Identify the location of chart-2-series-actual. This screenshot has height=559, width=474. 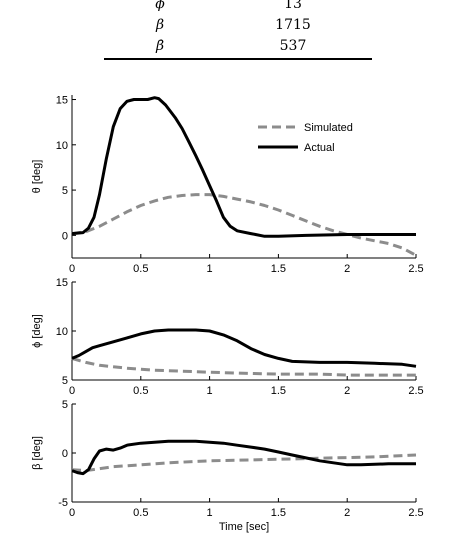
(244, 348).